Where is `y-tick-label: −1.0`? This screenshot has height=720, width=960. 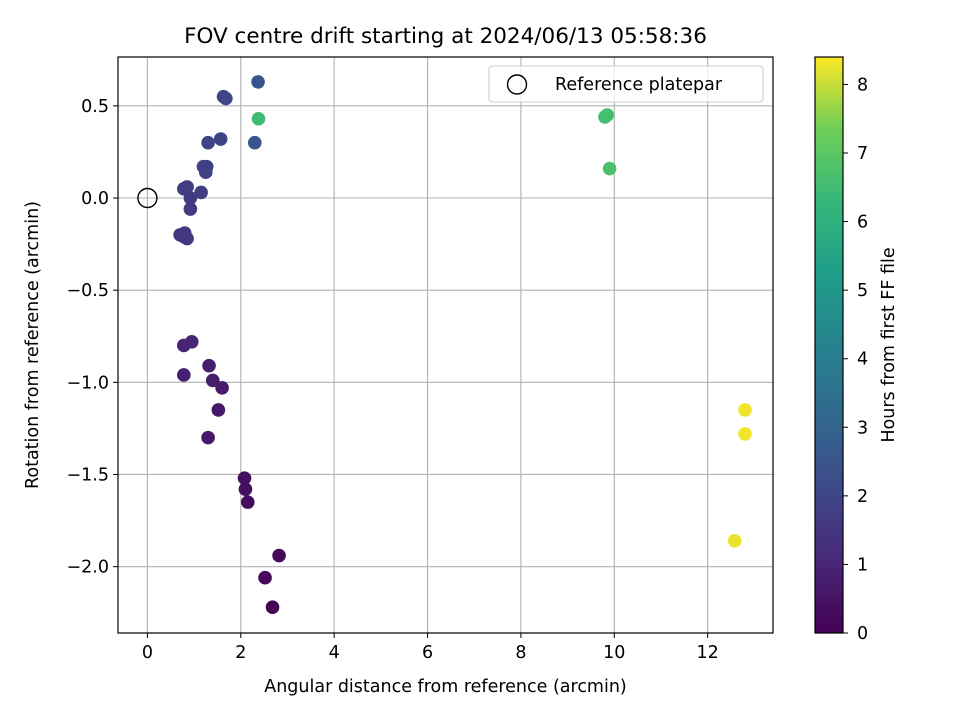
y-tick-label: −1.0 is located at coordinates (88, 383).